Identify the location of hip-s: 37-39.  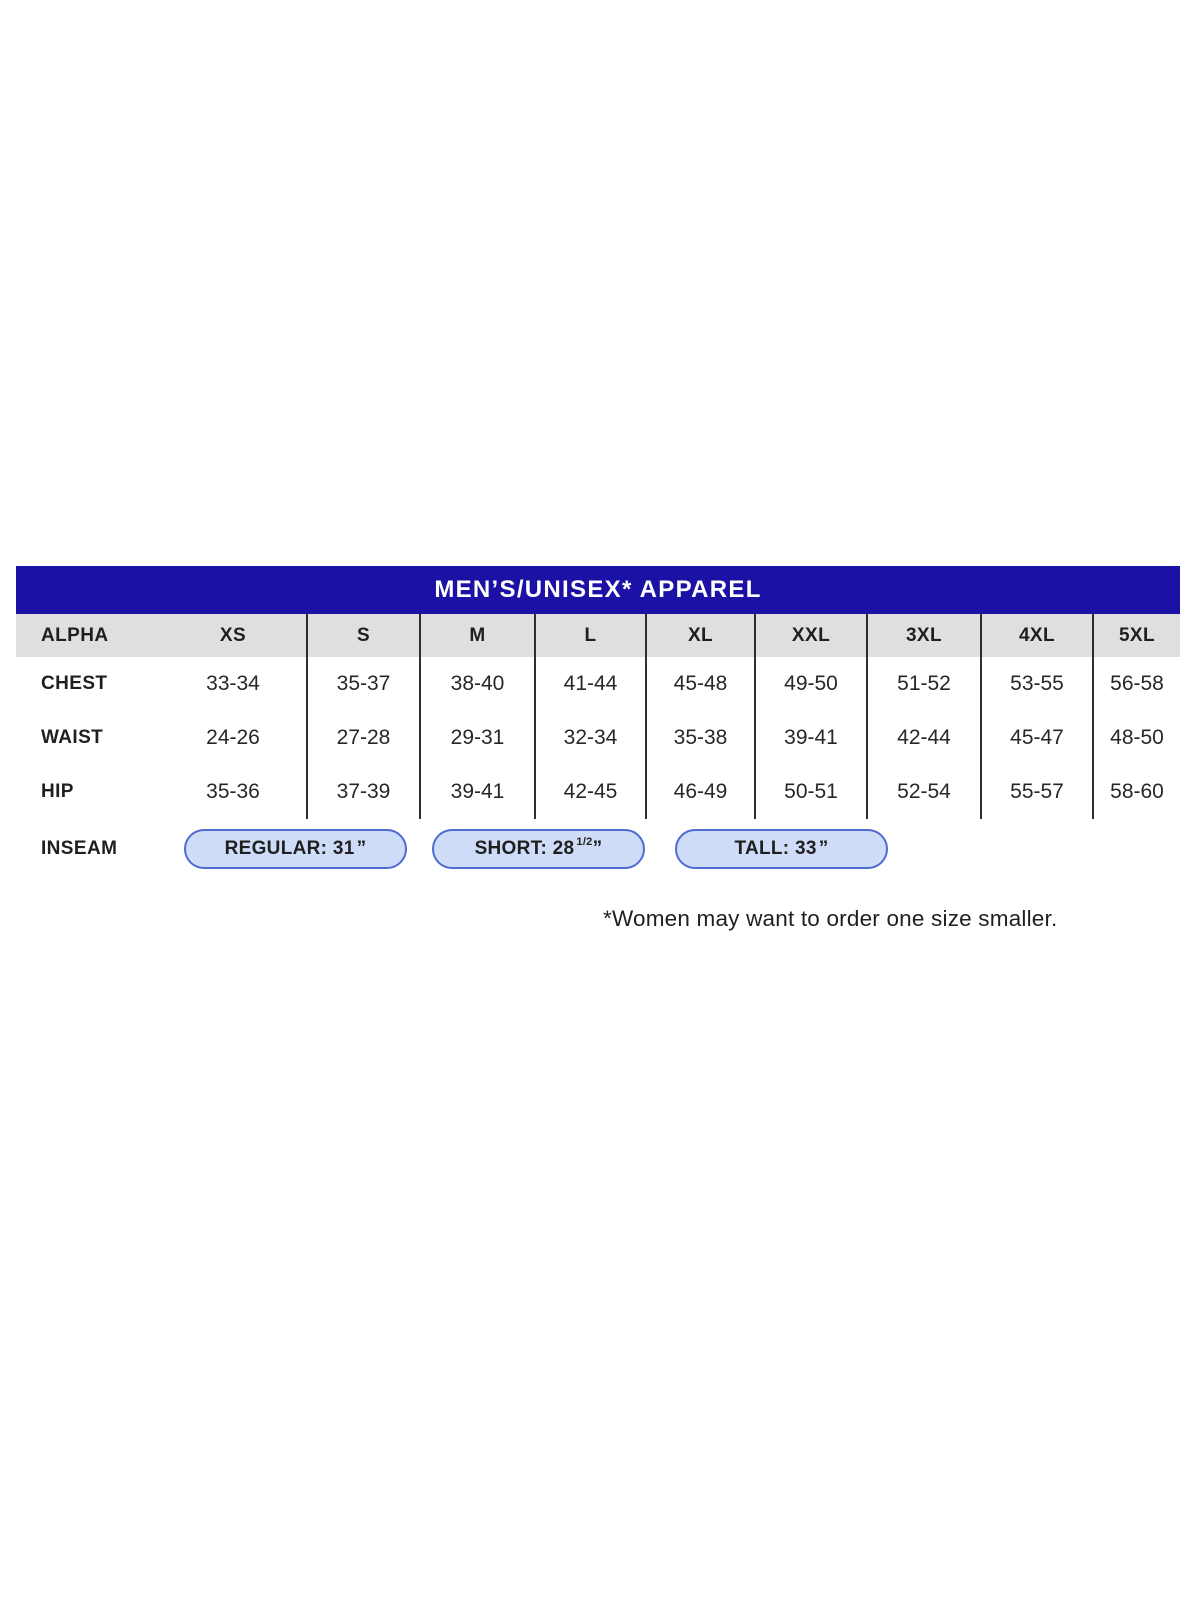
(364, 792).